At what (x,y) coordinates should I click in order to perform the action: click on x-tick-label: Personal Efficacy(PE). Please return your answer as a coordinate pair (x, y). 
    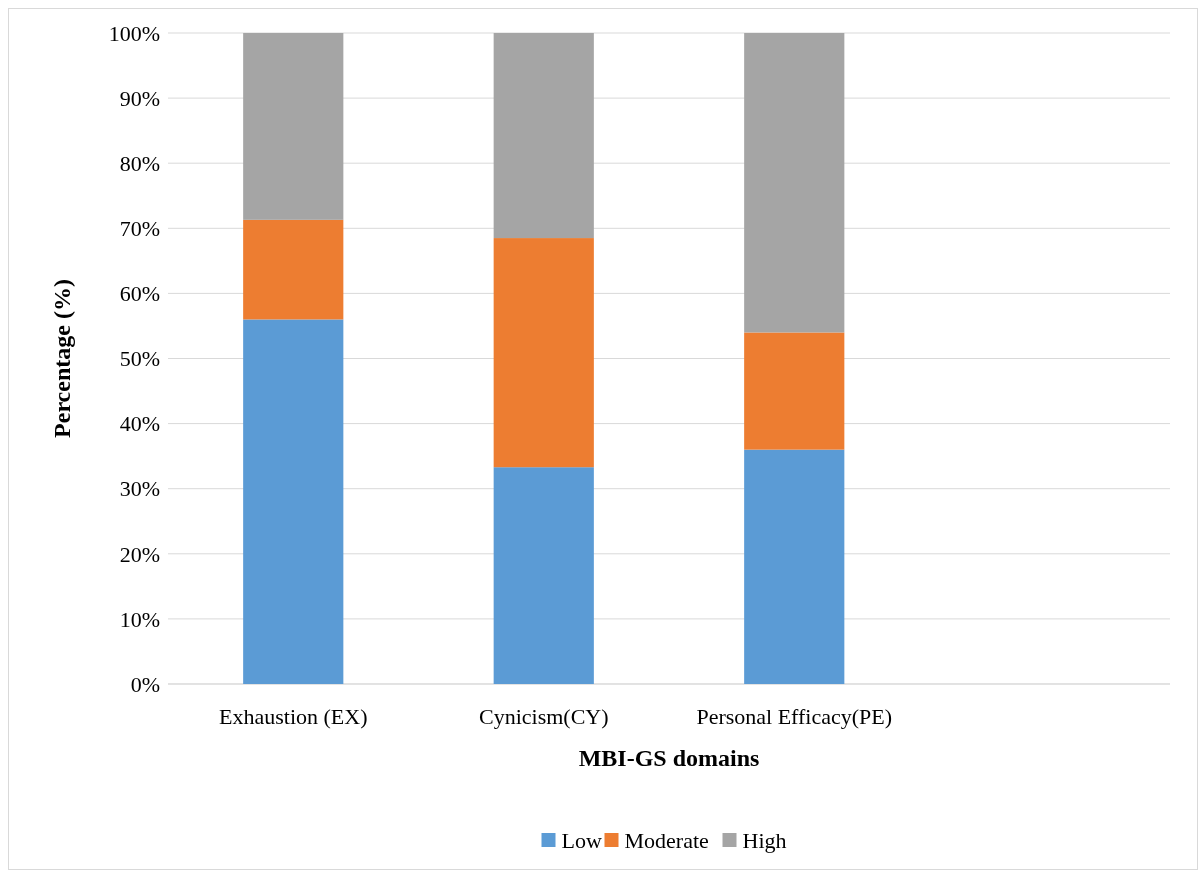
    Looking at the image, I should click on (794, 716).